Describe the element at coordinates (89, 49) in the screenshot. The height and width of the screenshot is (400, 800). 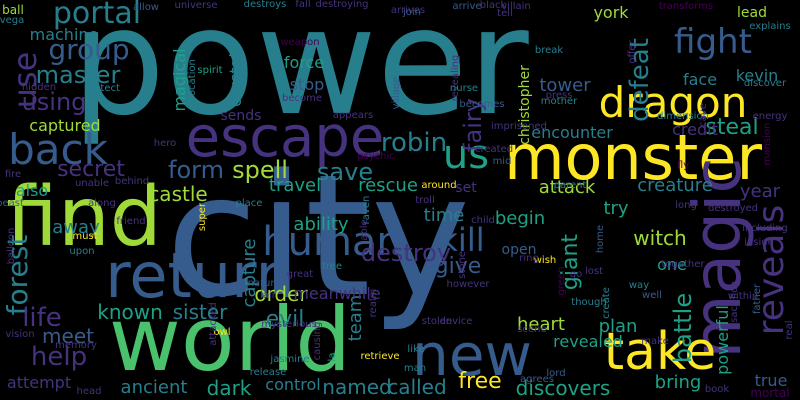
I see `word-group: group` at that location.